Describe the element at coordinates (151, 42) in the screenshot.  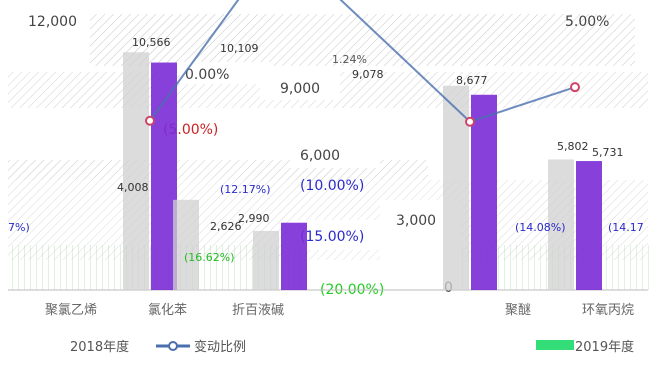
I see `bar-label-0: 10,566` at that location.